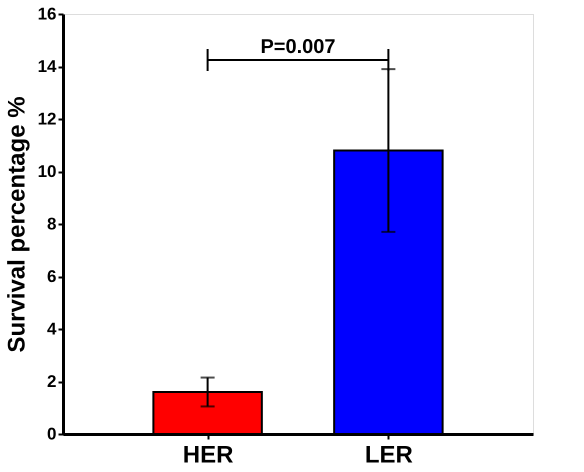 The image size is (584, 472). I want to click on y-tick-label: 16, so click(47, 14).